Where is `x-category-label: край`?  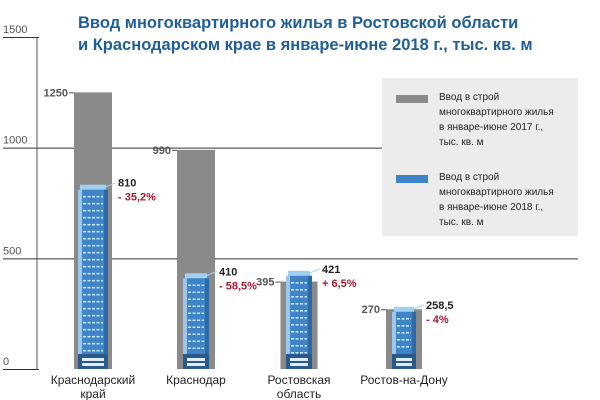 x-category-label: край is located at coordinates (92, 393).